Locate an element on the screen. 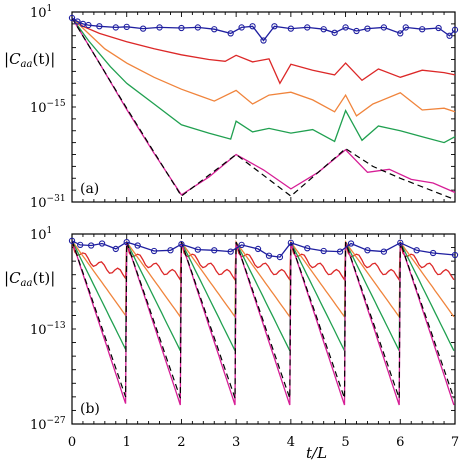 Image resolution: width=463 pixels, height=465 pixels. panel-b-label: (b) is located at coordinates (90, 409).